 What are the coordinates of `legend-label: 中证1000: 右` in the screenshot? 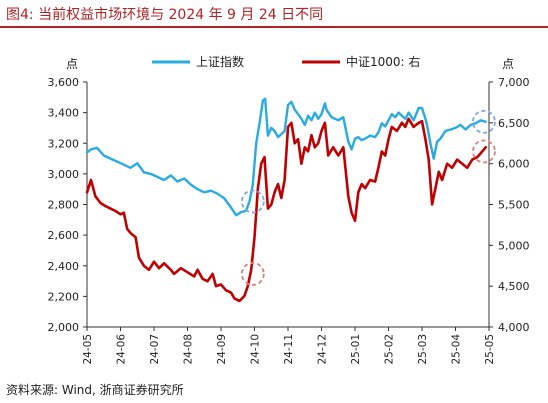 It's located at (383, 61).